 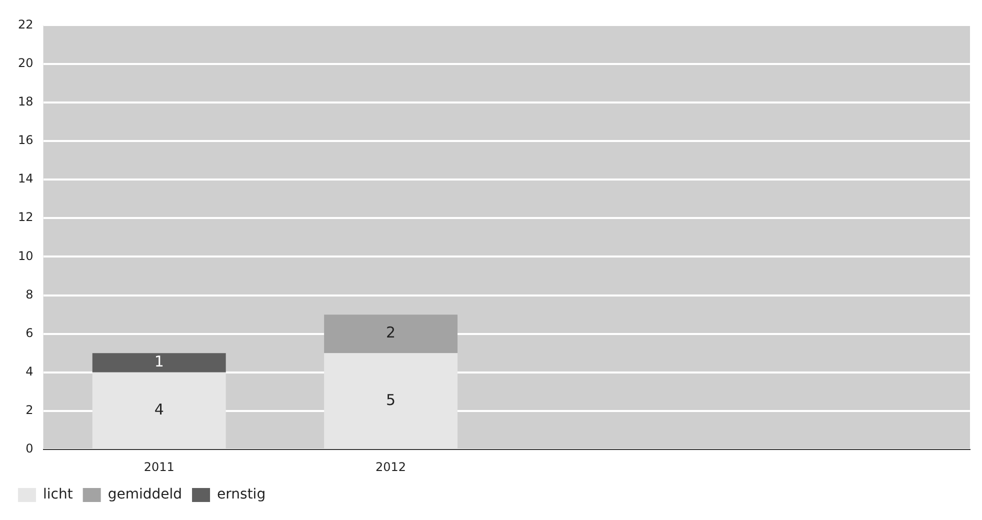 I want to click on y-tick-label: 22, so click(x=26, y=24).